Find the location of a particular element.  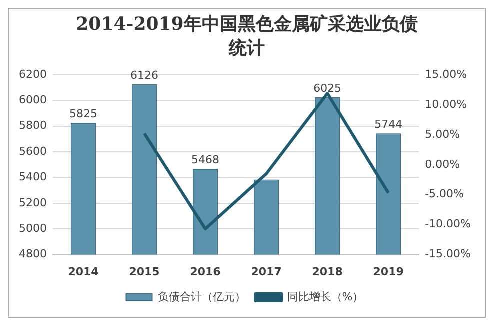

y2-tick-label: 15.00% is located at coordinates (446, 74).